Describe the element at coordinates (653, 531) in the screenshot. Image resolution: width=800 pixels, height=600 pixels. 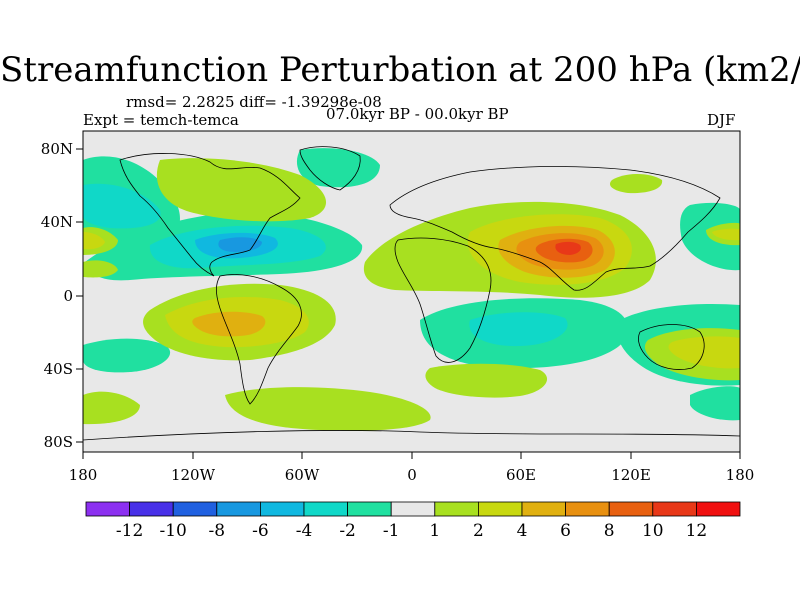
I see `colorbar-label: 10` at that location.